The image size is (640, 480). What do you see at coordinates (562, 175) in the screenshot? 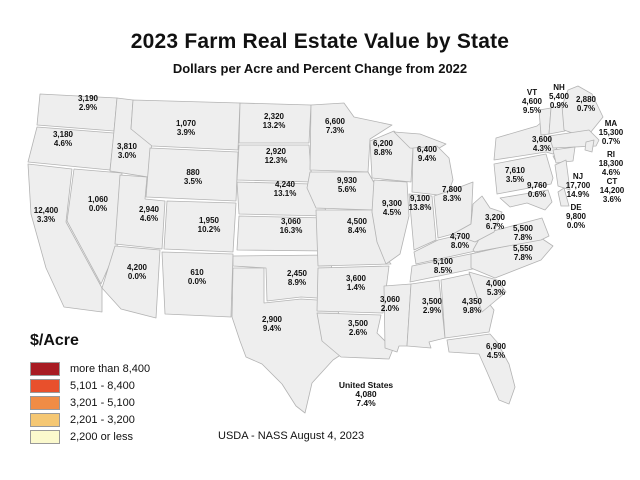
I see `state-shape-nj` at bounding box center [562, 175].